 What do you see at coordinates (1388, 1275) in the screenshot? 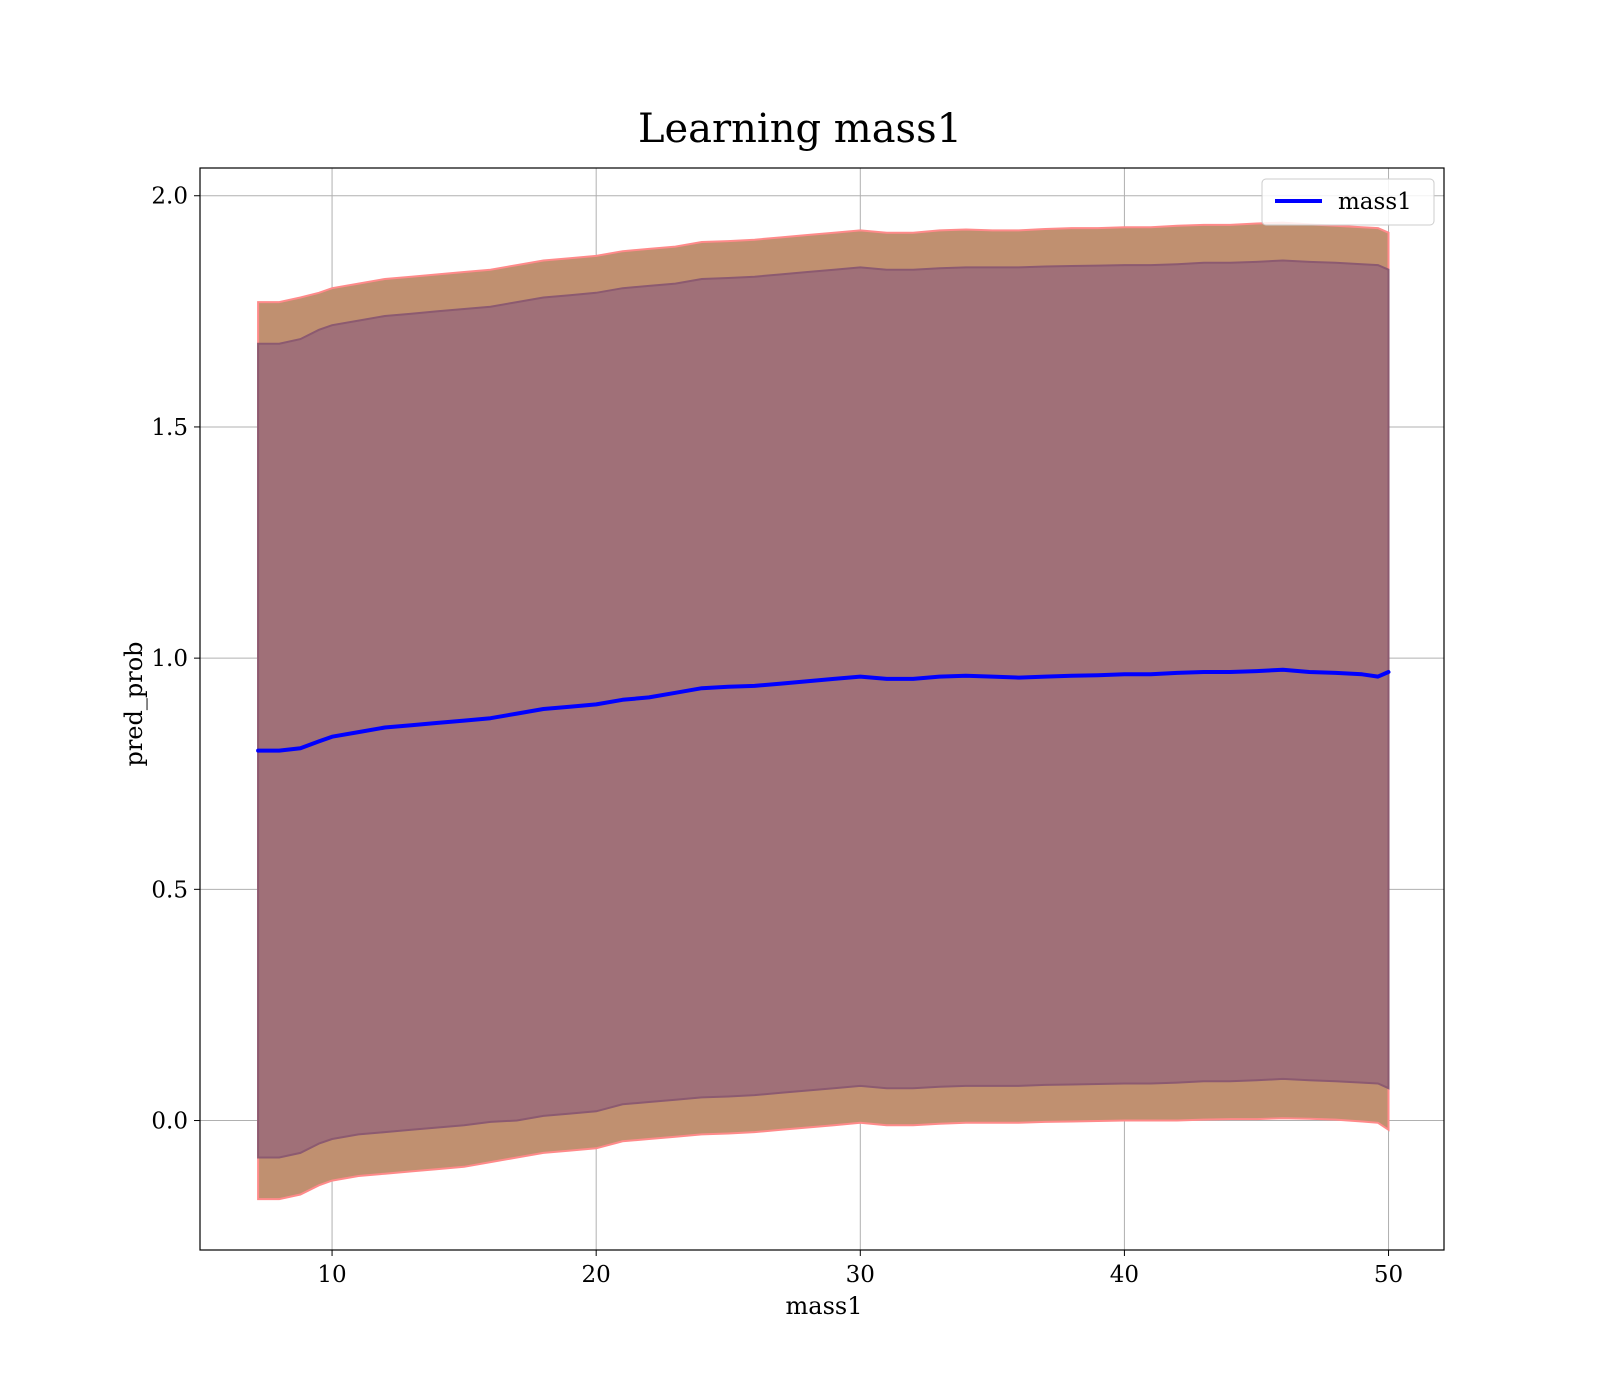
I see `x-tick-label: 50` at bounding box center [1388, 1275].